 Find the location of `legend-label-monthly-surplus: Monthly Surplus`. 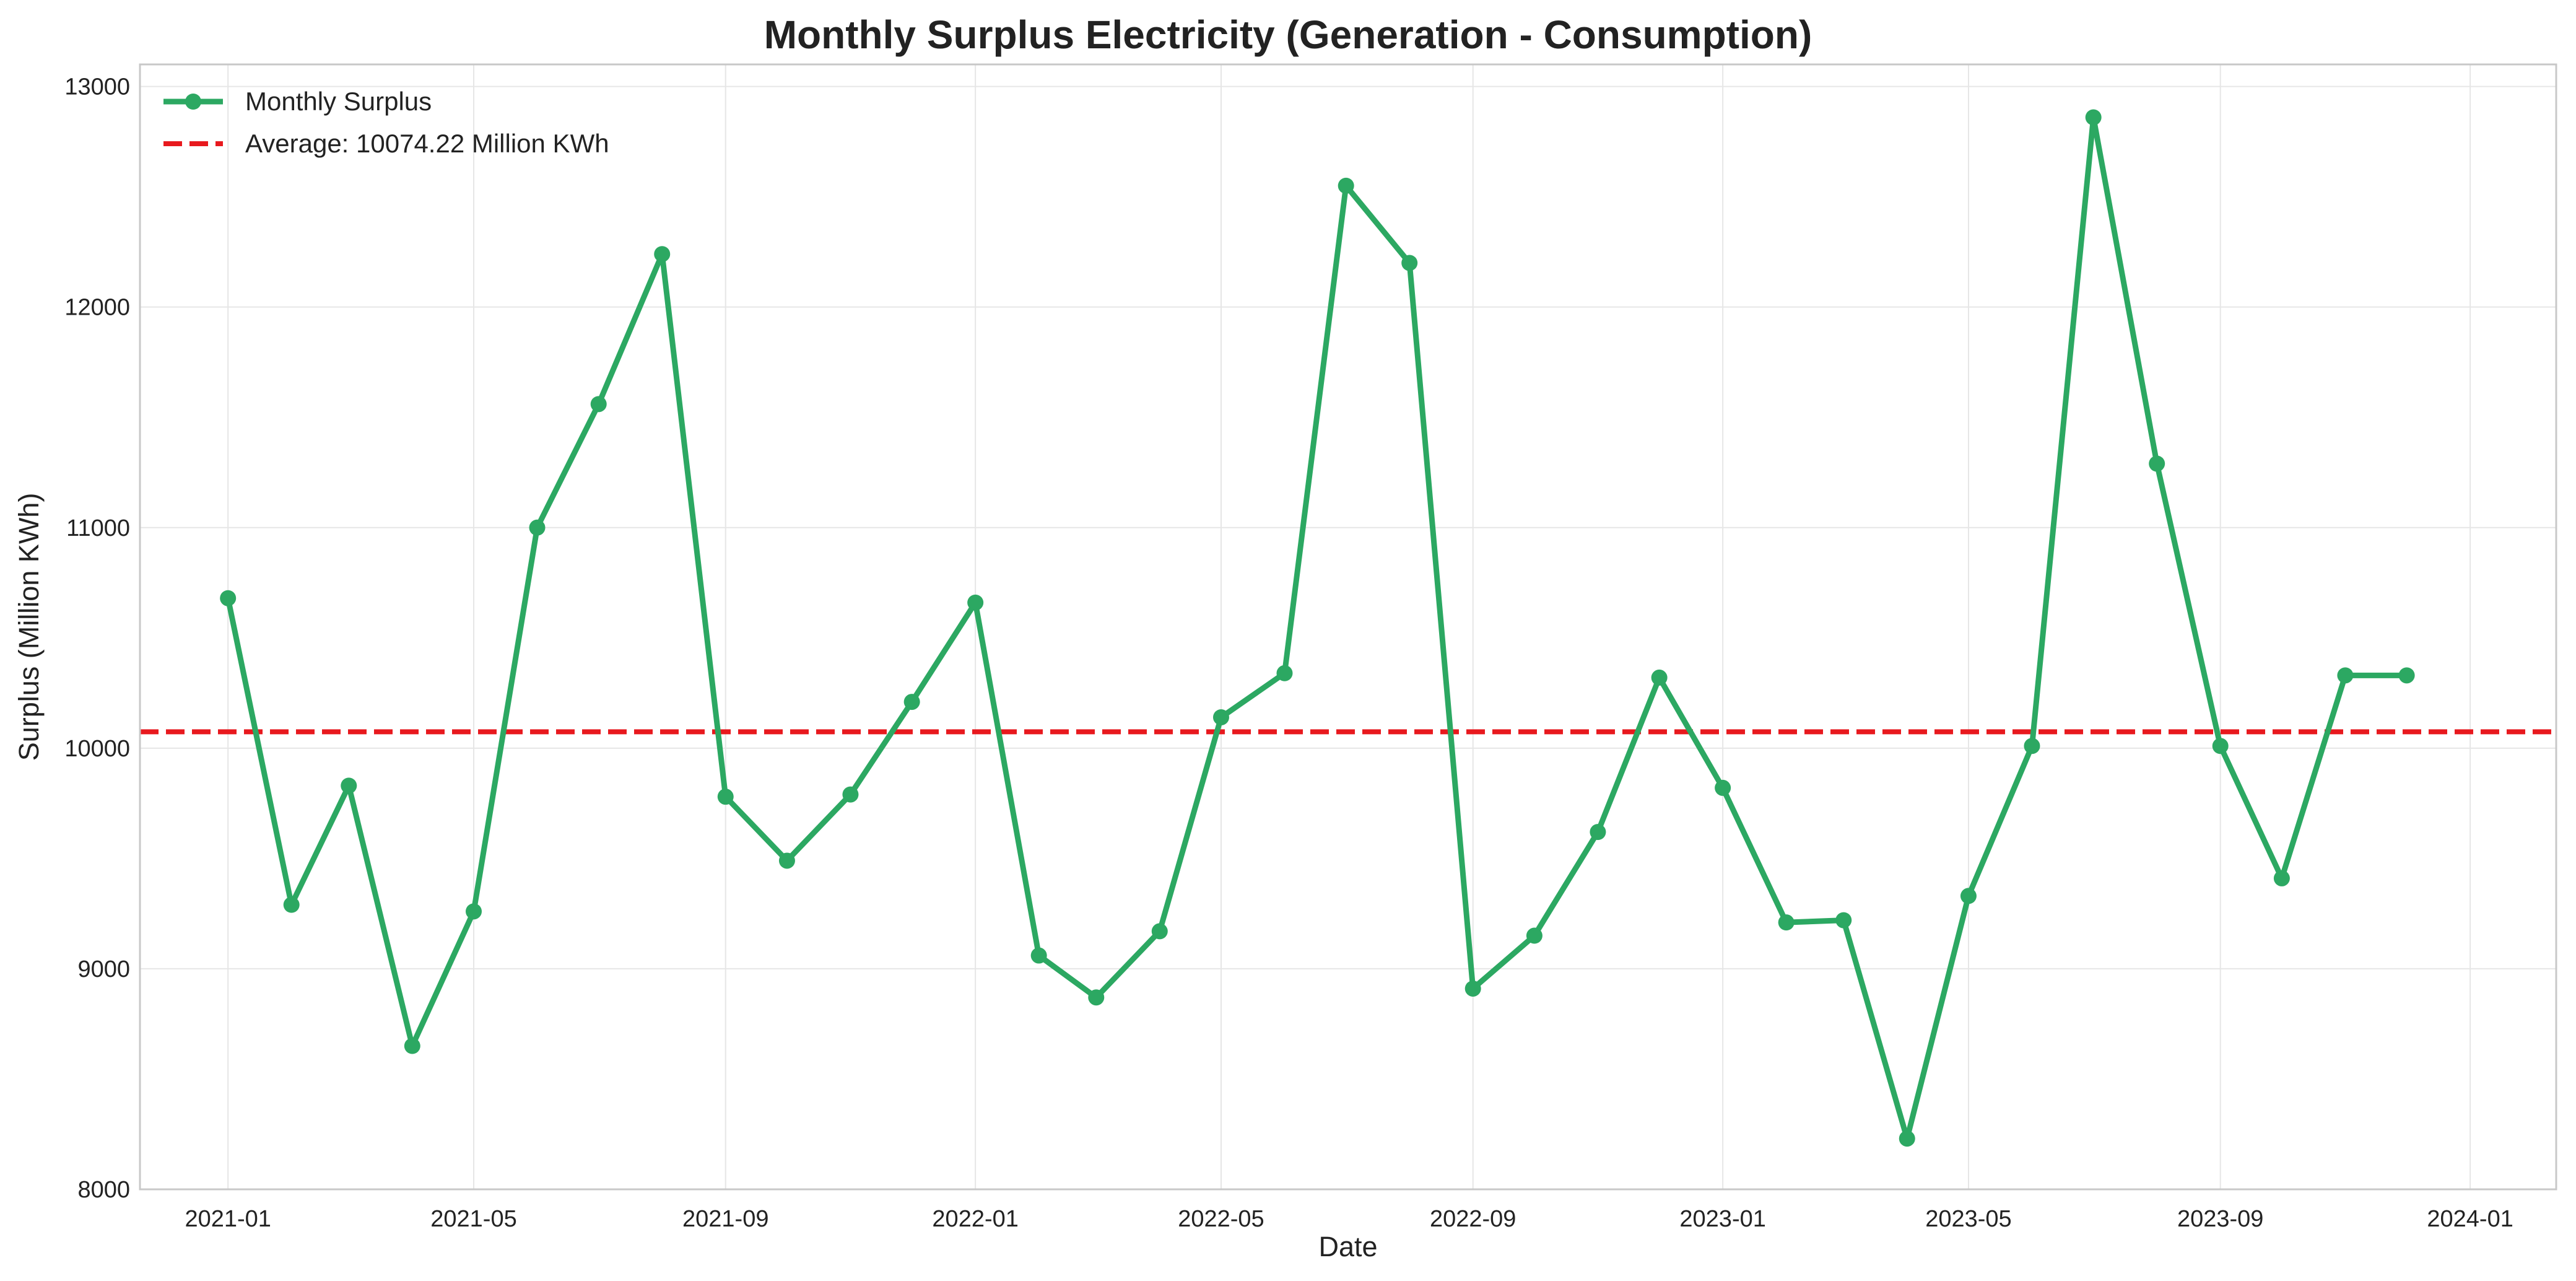

legend-label-monthly-surplus: Monthly Surplus is located at coordinates (338, 101).